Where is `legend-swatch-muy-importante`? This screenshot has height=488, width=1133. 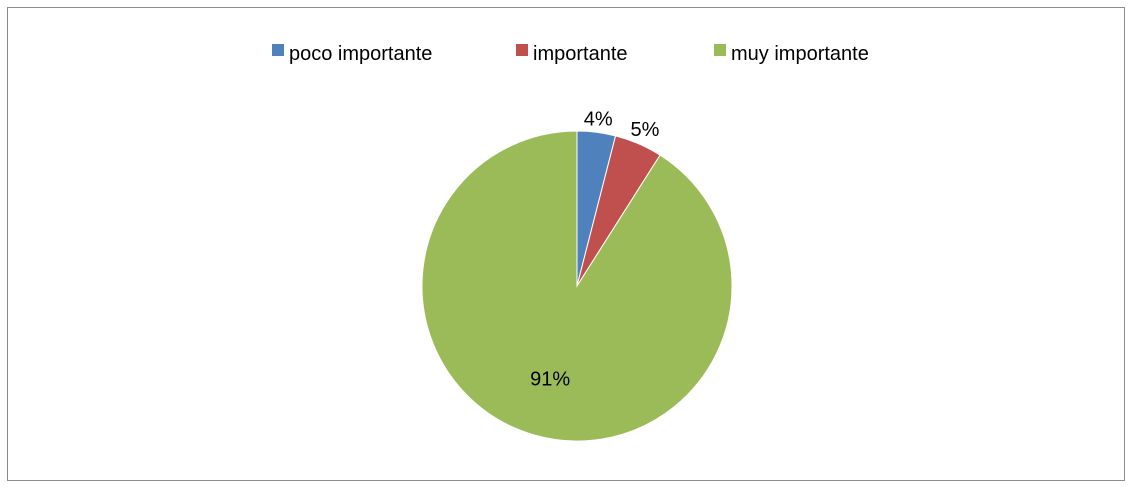
legend-swatch-muy-importante is located at coordinates (720, 50).